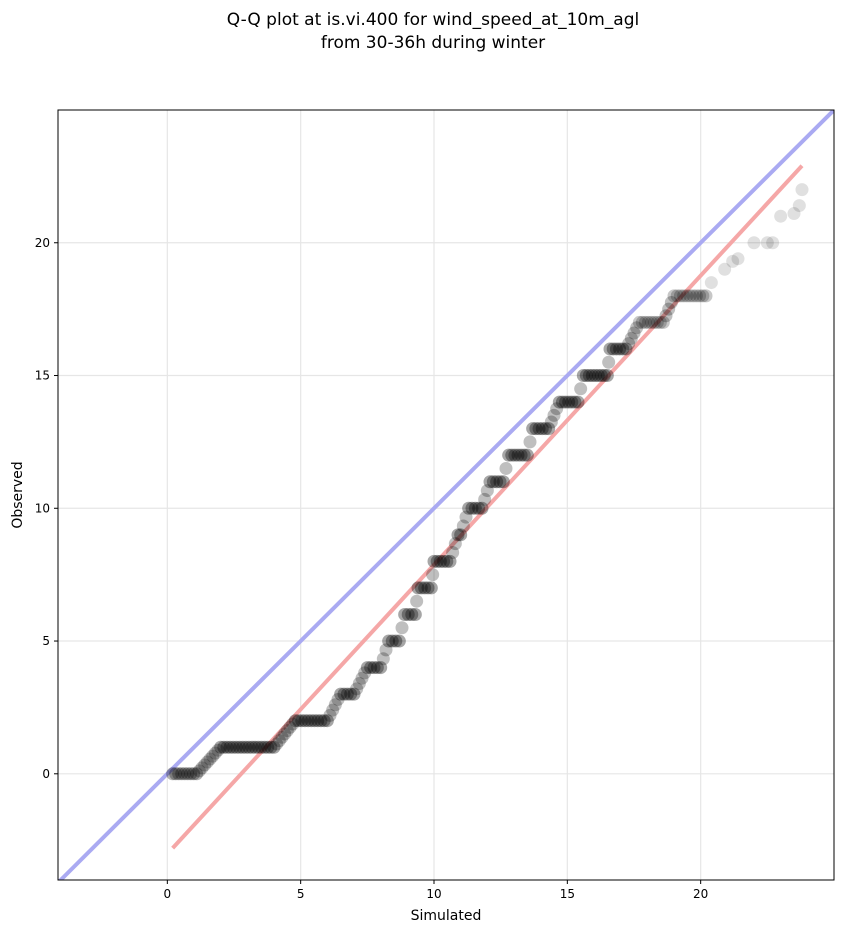 This screenshot has width=843, height=934. What do you see at coordinates (168, 894) in the screenshot?
I see `x-tick-label: 0` at bounding box center [168, 894].